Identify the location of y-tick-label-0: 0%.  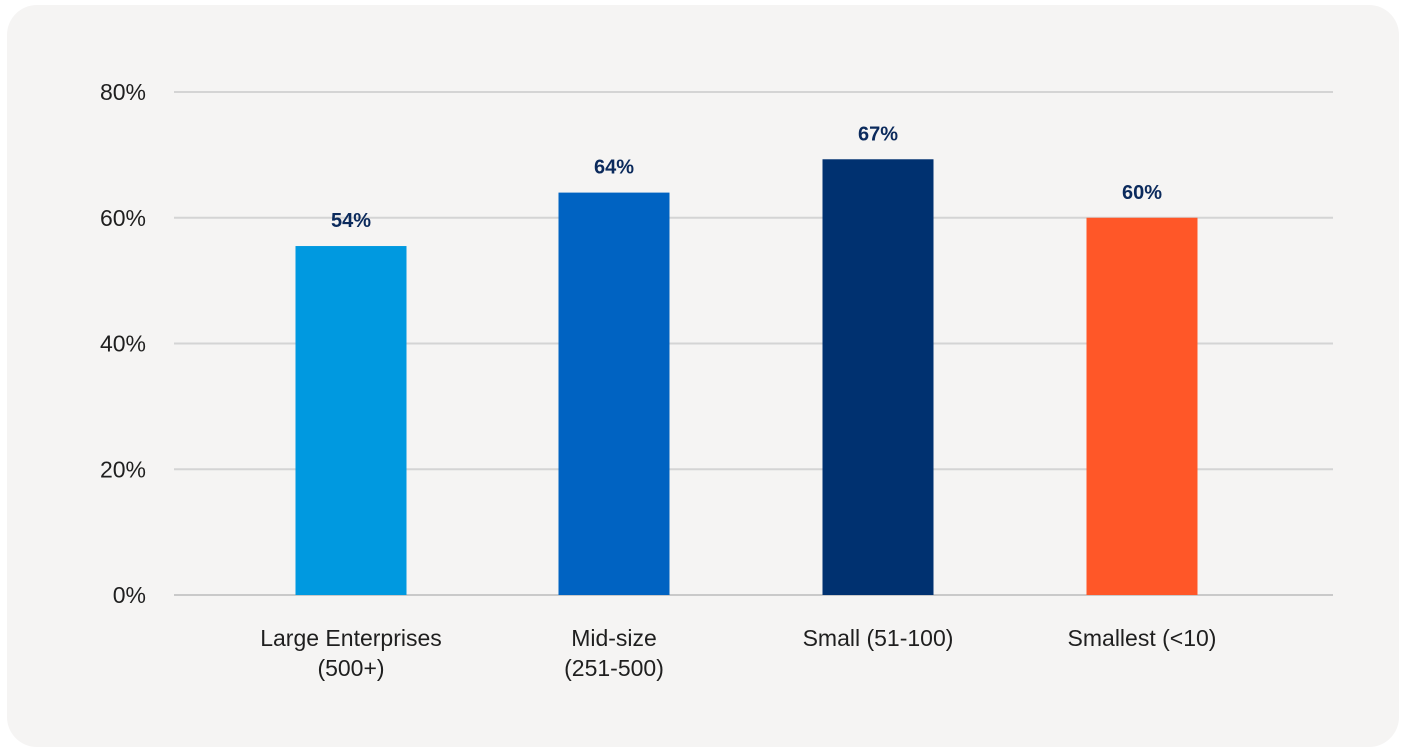
(129, 595).